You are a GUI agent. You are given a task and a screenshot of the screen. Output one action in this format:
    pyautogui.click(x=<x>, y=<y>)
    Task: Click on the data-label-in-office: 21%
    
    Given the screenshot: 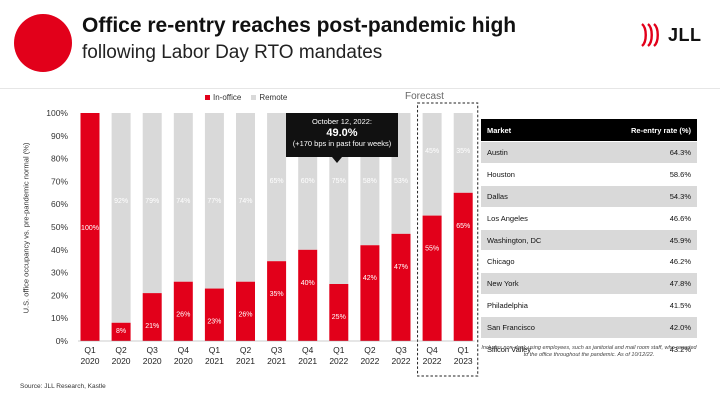 What is the action you would take?
    pyautogui.click(x=152, y=326)
    